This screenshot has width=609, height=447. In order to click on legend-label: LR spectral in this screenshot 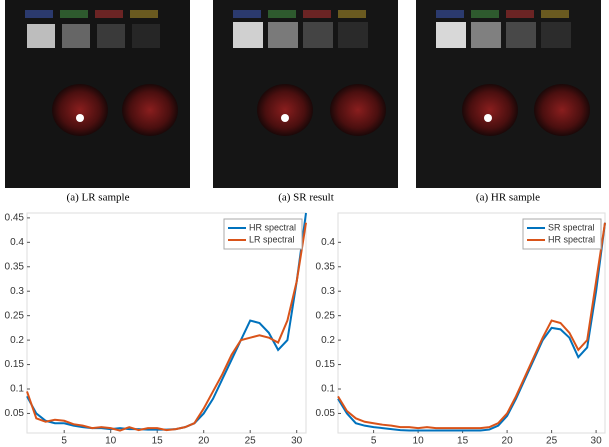, I will do `click(272, 239)`.